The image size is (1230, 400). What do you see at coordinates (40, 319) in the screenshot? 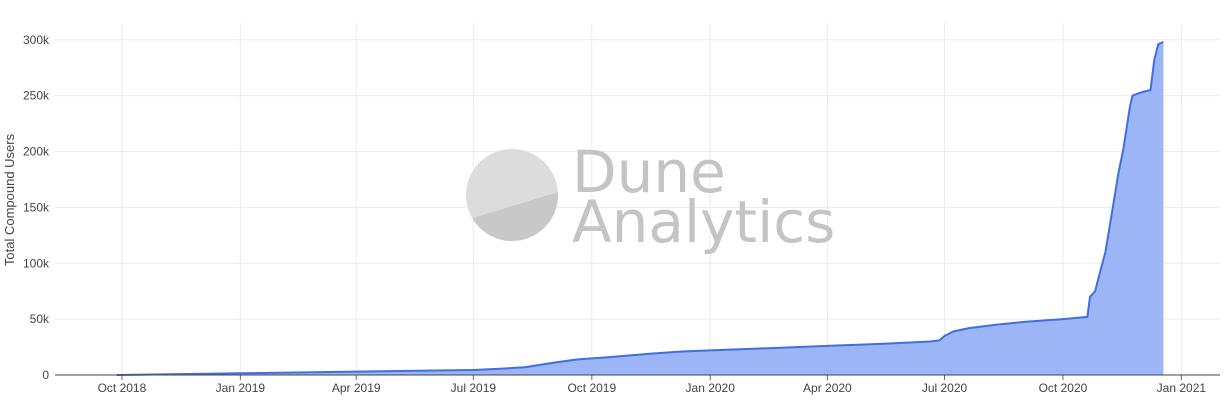
I see `y-tick-label: 50k` at bounding box center [40, 319].